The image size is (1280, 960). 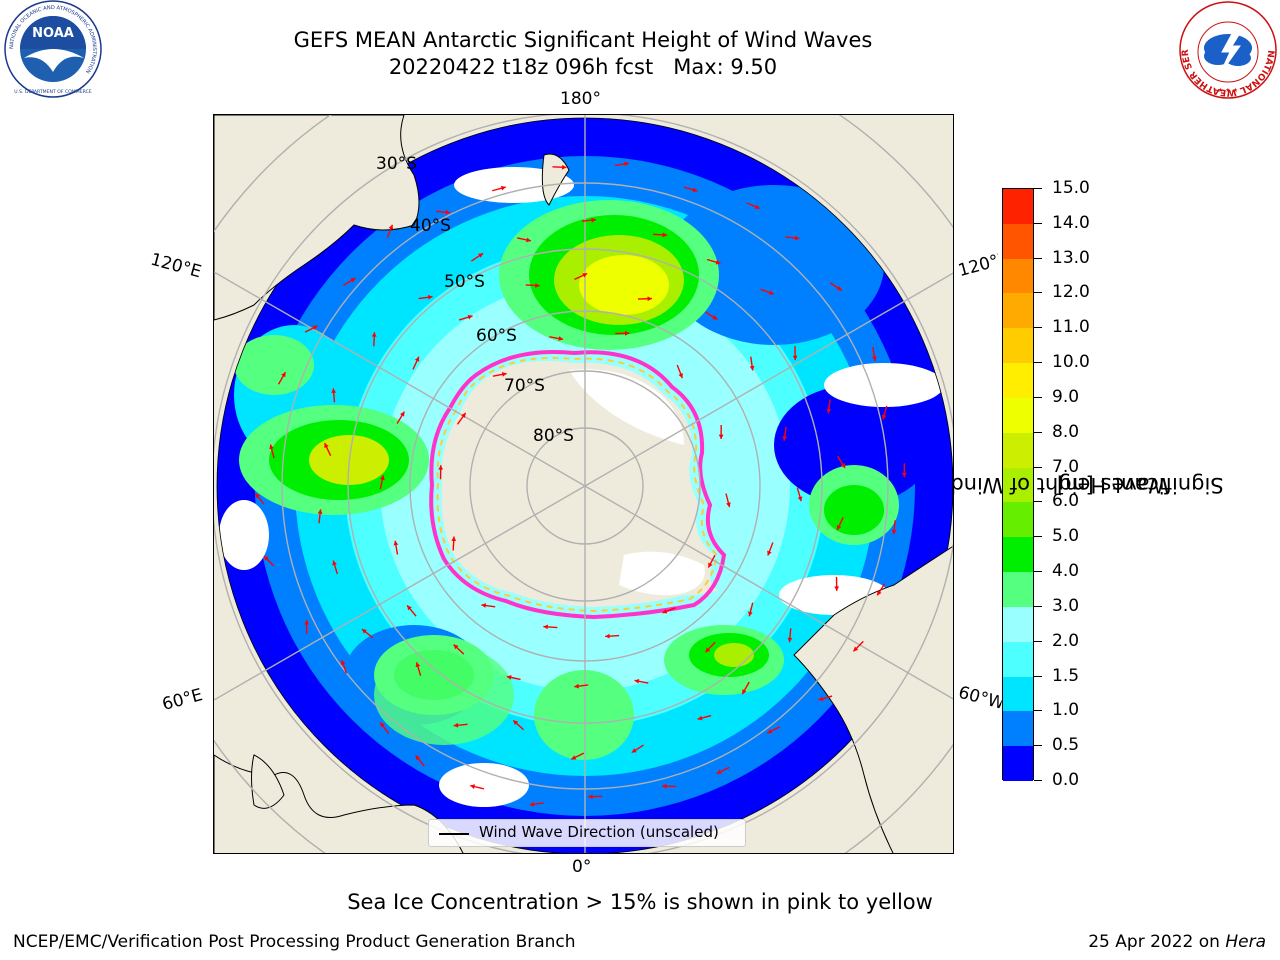 I want to click on colorbar-tick-label: 0.0, so click(x=1066, y=780).